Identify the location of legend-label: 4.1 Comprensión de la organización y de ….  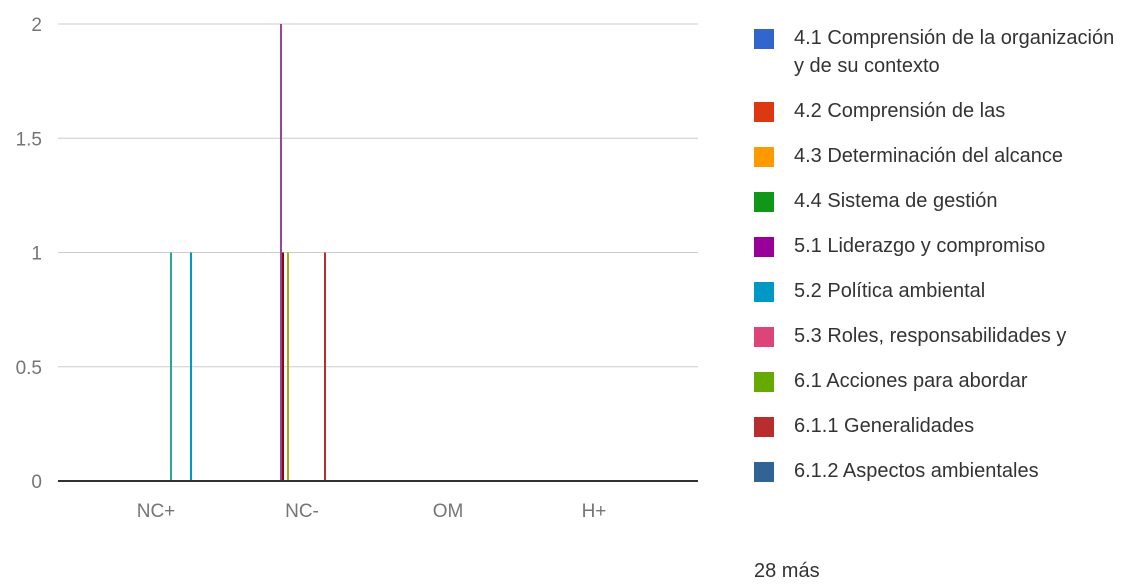
(956, 52).